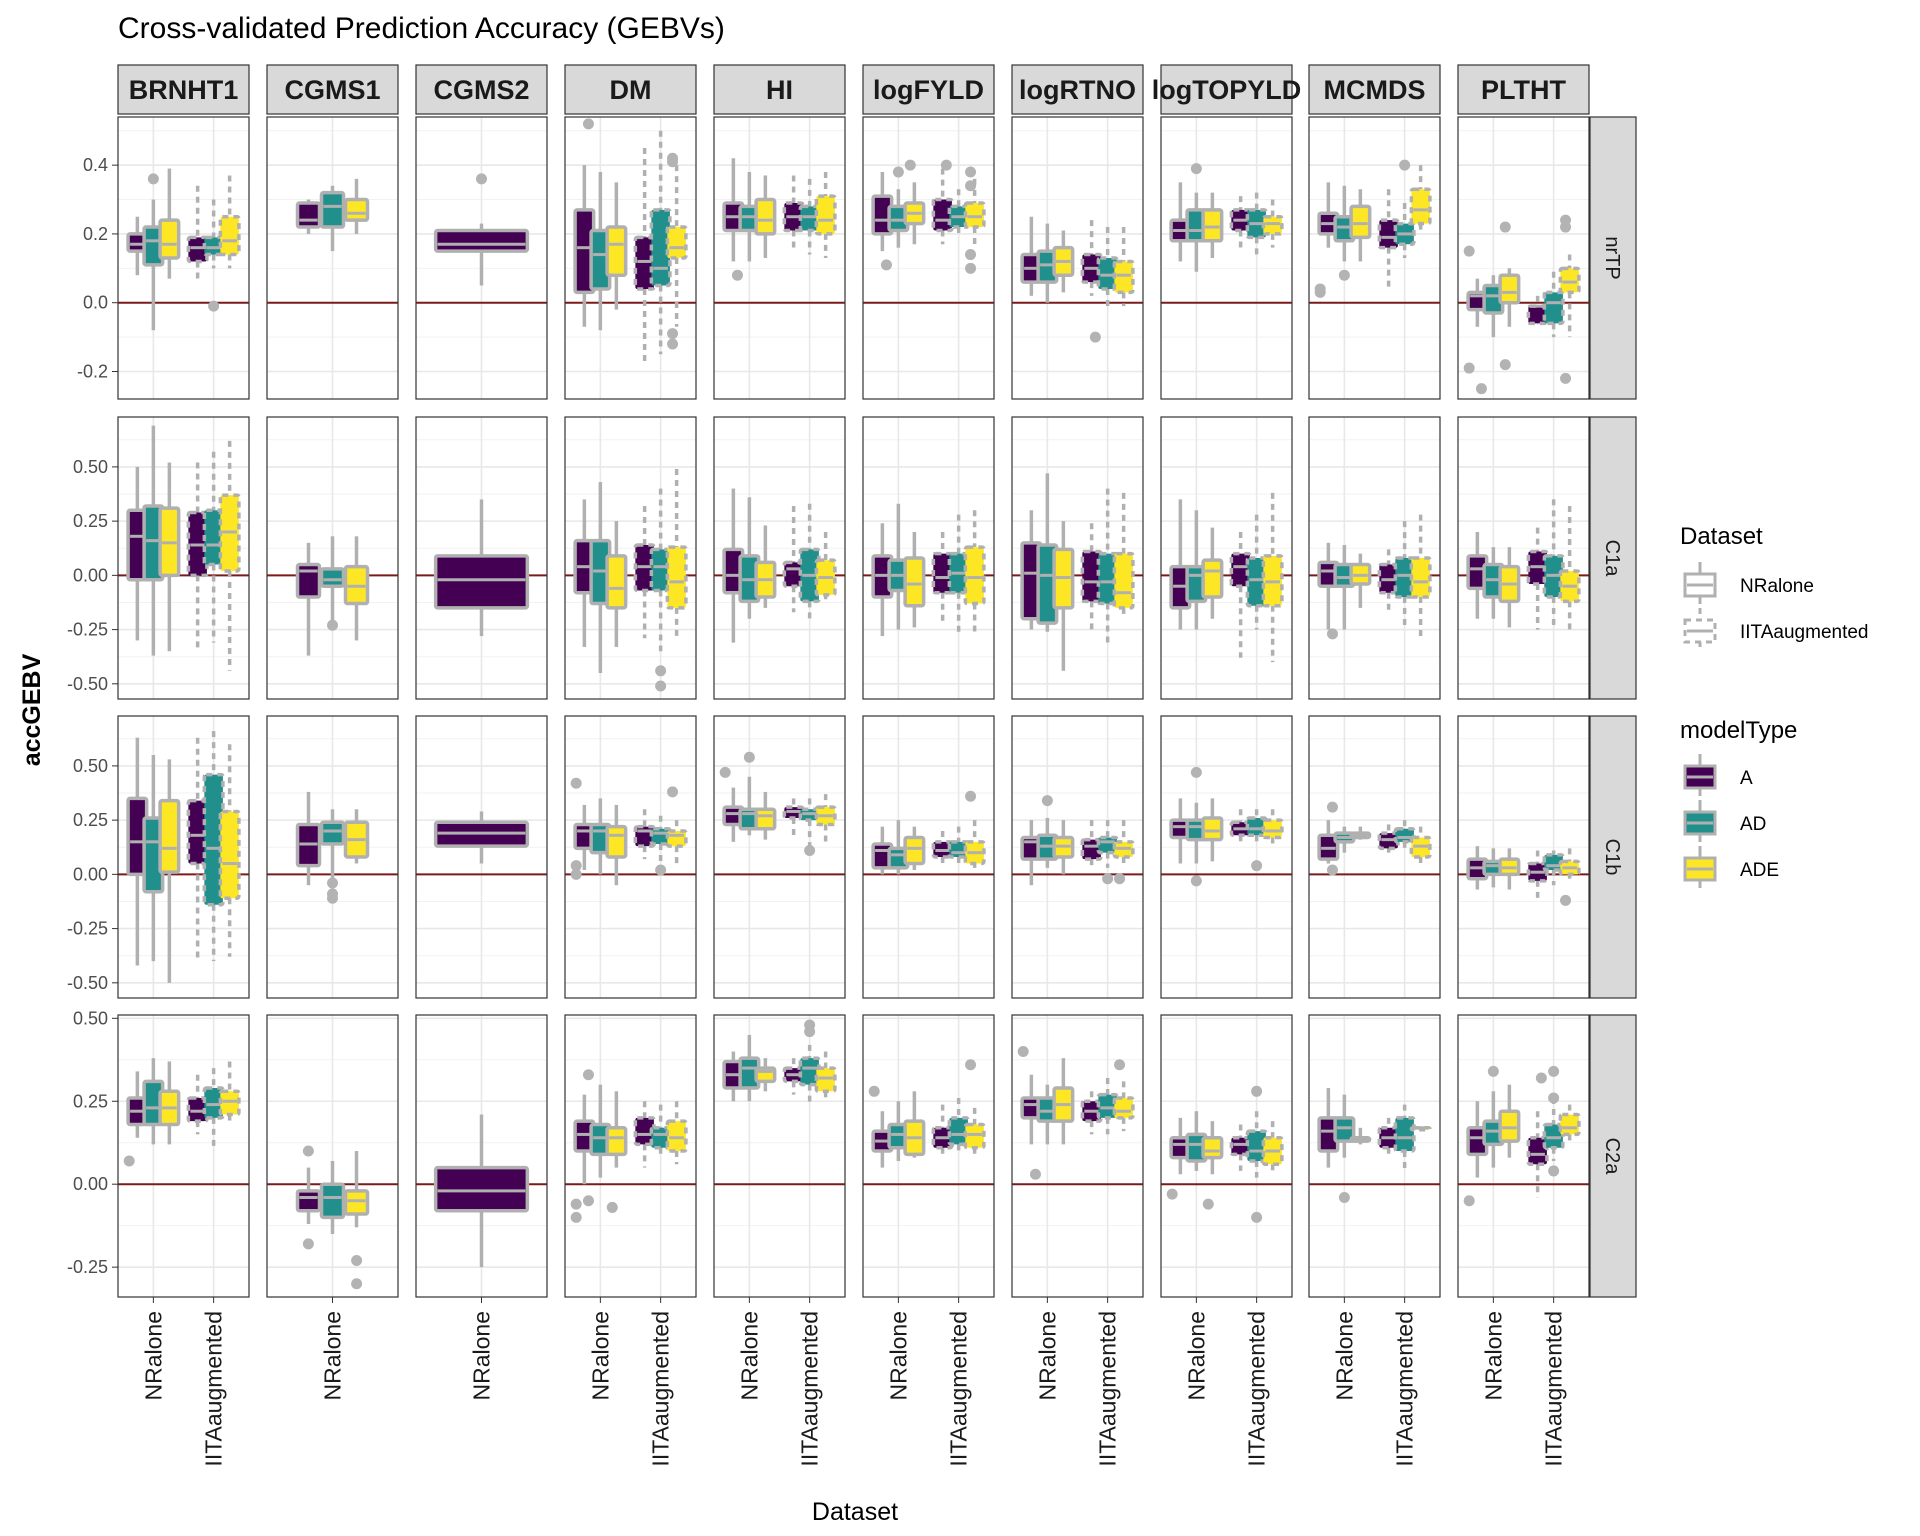 The width and height of the screenshot is (1920, 1536). What do you see at coordinates (1612, 857) in the screenshot?
I see `row-strip-label: C1b` at bounding box center [1612, 857].